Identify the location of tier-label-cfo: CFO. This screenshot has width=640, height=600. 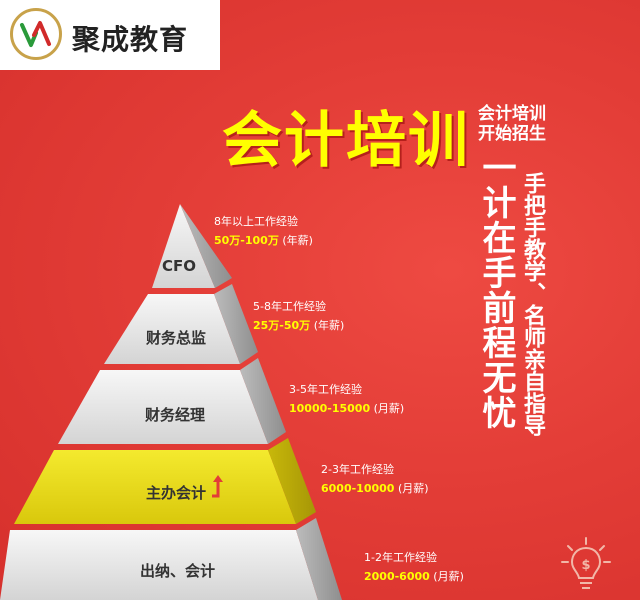
(179, 266).